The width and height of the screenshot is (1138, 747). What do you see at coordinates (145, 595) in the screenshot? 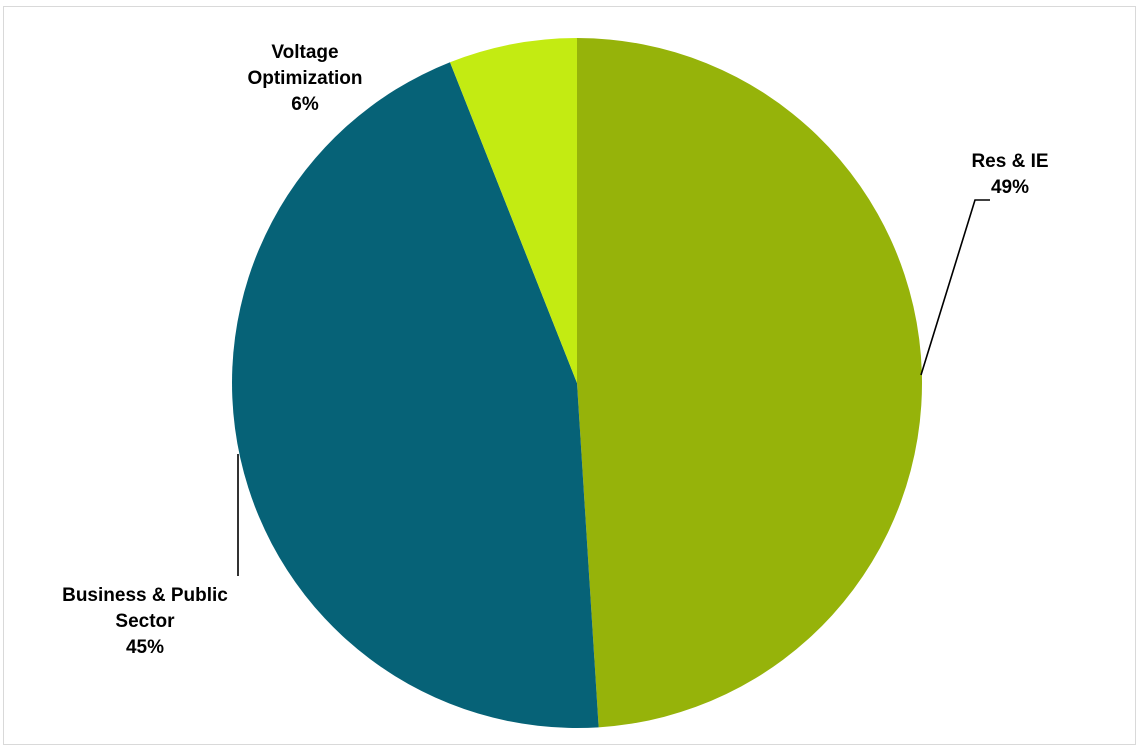
I see `data-label-name: Business & Public` at bounding box center [145, 595].